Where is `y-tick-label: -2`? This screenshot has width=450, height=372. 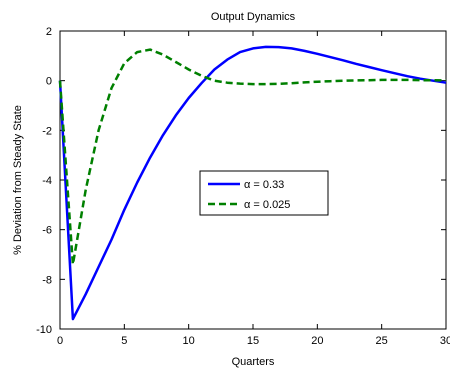
y-tick-label: -2 is located at coordinates (47, 131).